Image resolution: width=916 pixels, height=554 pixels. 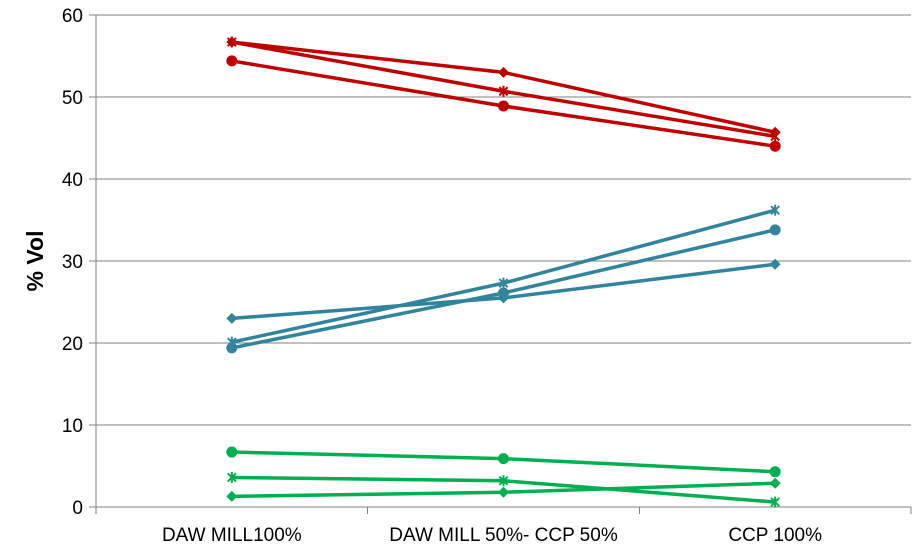 I want to click on series-line, so click(x=503, y=276).